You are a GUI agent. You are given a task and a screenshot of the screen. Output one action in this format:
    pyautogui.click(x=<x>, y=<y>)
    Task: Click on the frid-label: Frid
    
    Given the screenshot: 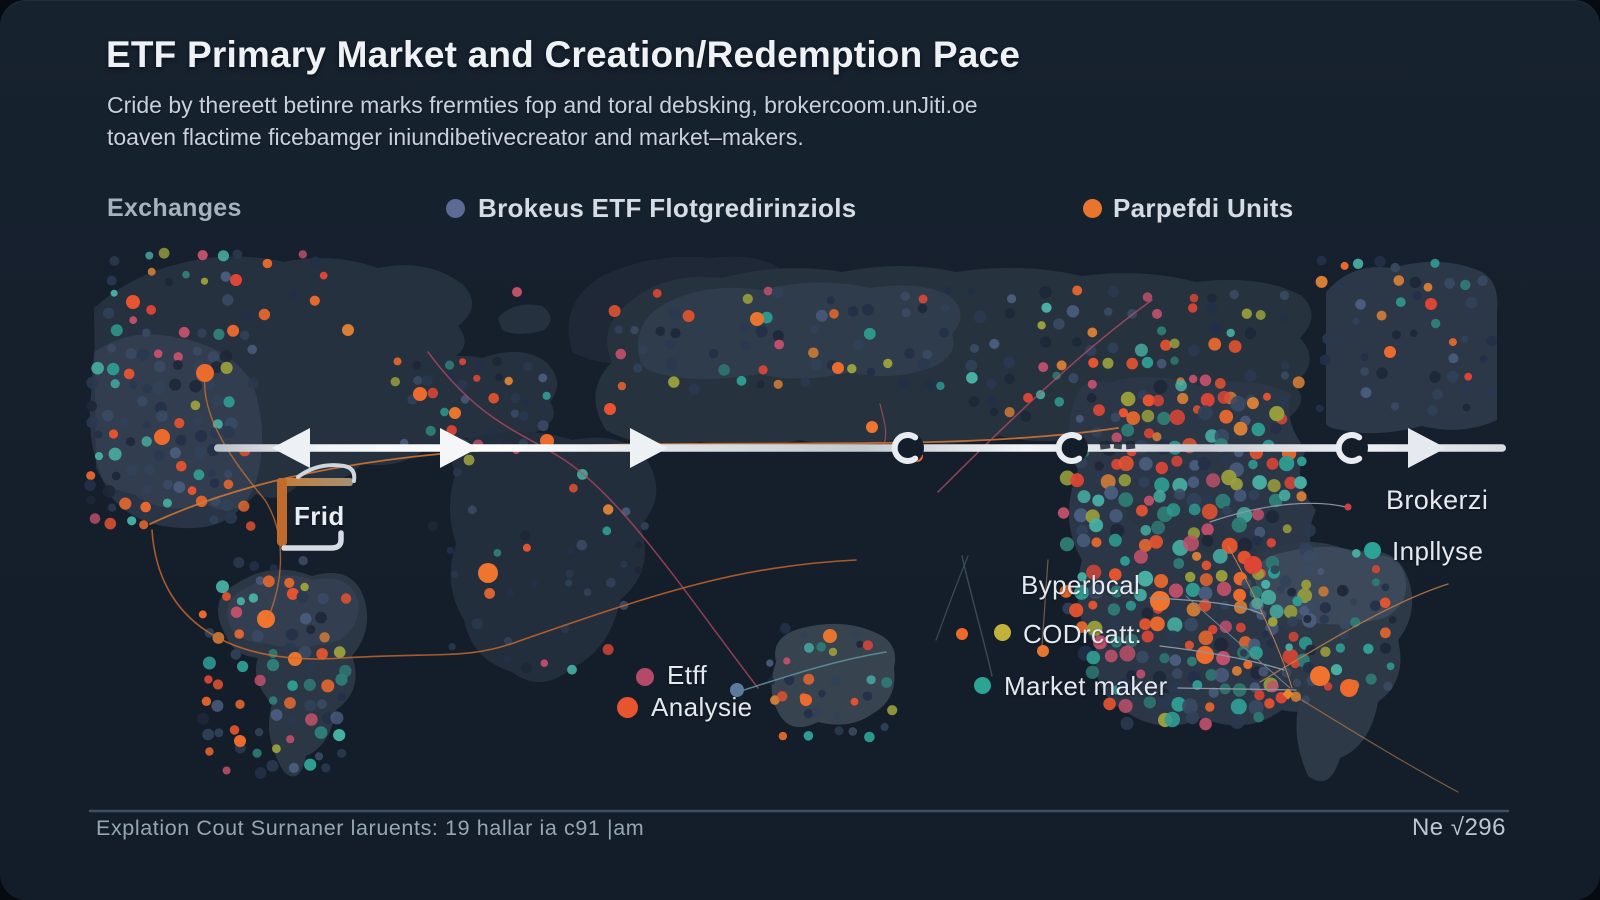 What is the action you would take?
    pyautogui.click(x=319, y=516)
    